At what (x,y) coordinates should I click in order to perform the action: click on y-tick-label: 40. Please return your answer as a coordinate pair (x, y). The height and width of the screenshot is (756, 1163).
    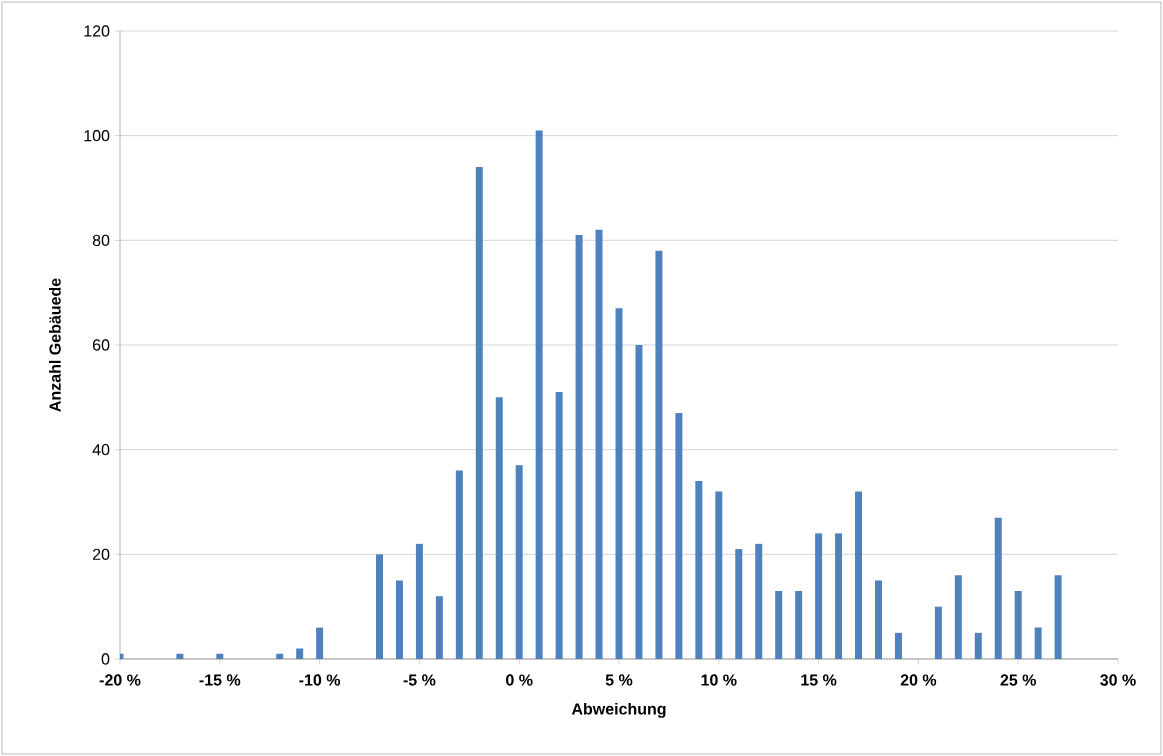
    Looking at the image, I should click on (101, 450).